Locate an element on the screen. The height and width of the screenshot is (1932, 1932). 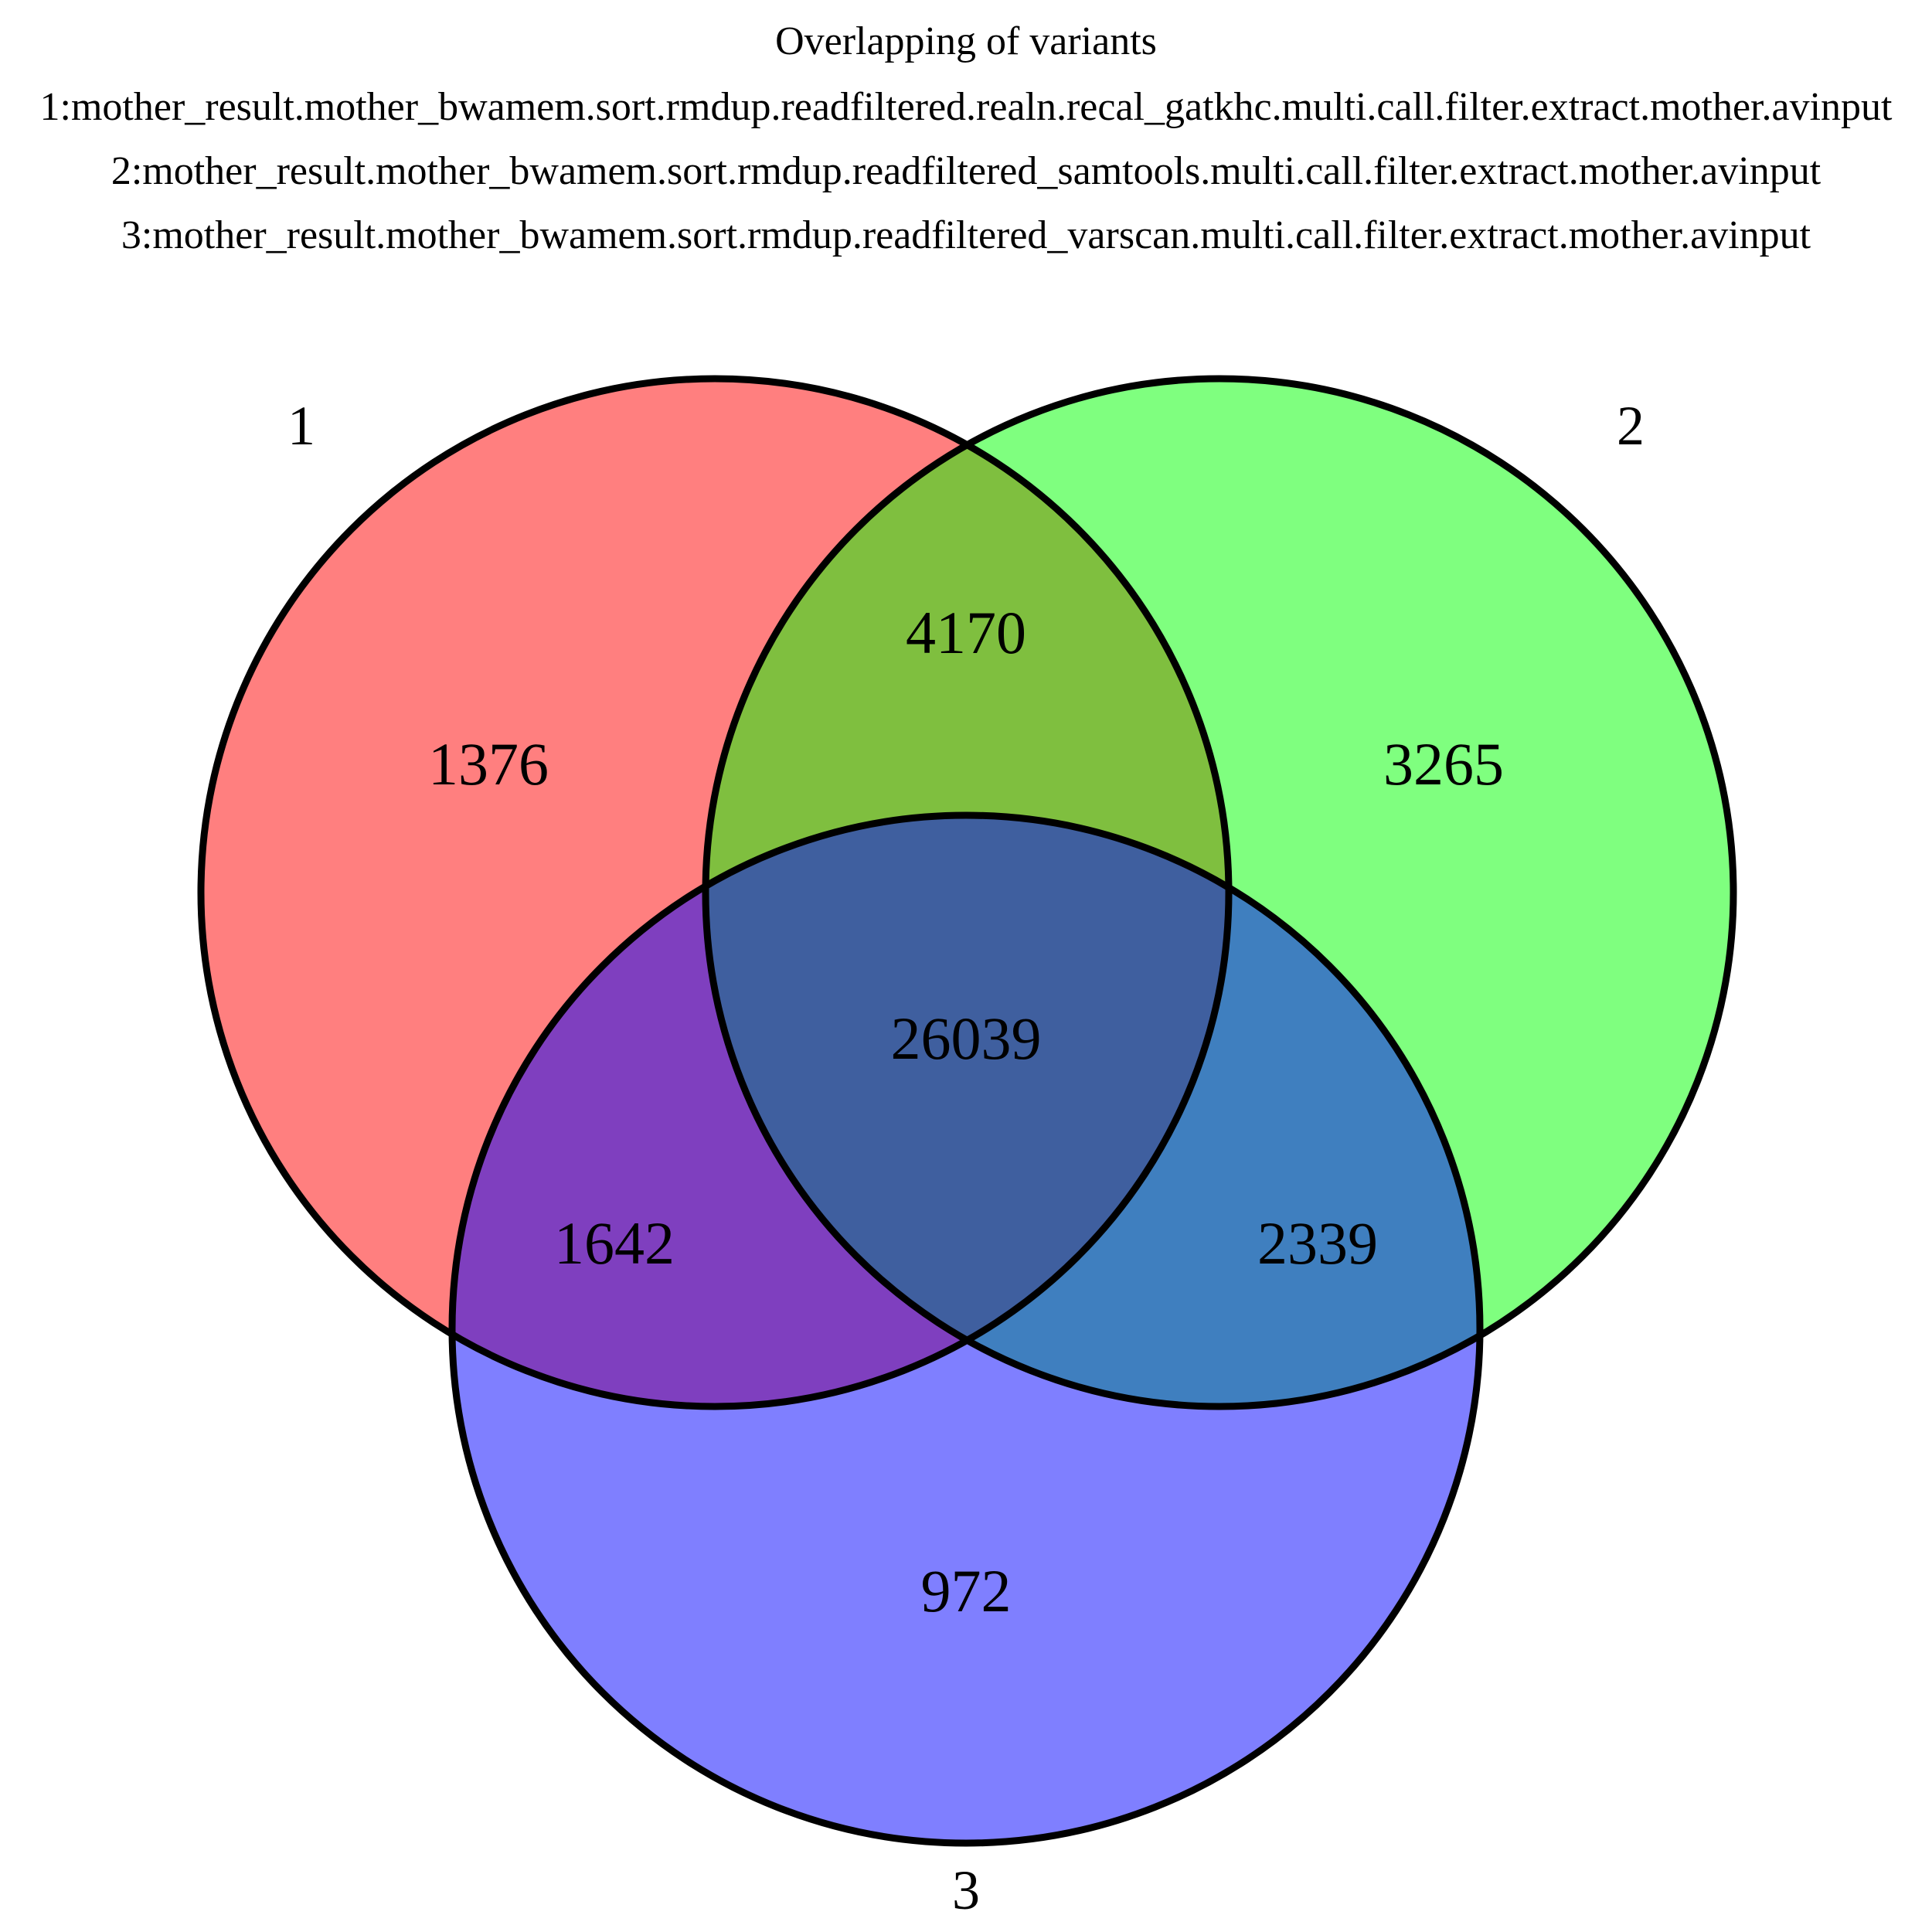
set-3-label: 3 is located at coordinates (966, 1890).